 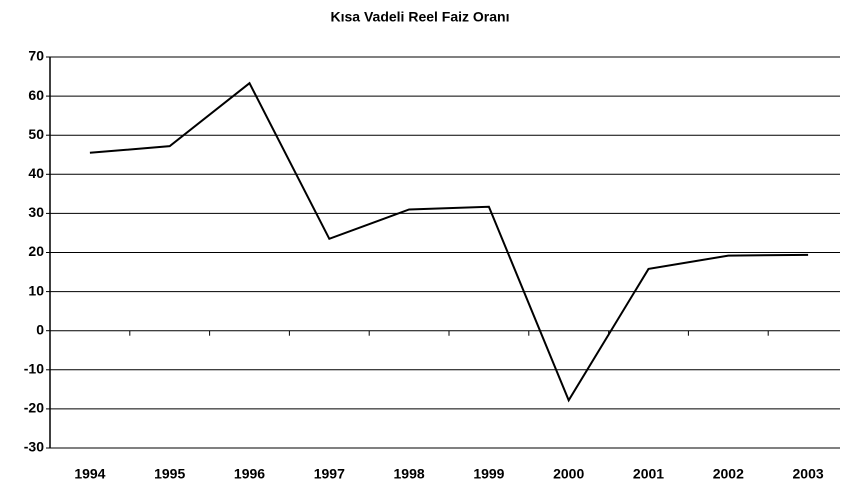 I want to click on x-tick-label: 1996, so click(x=249, y=474).